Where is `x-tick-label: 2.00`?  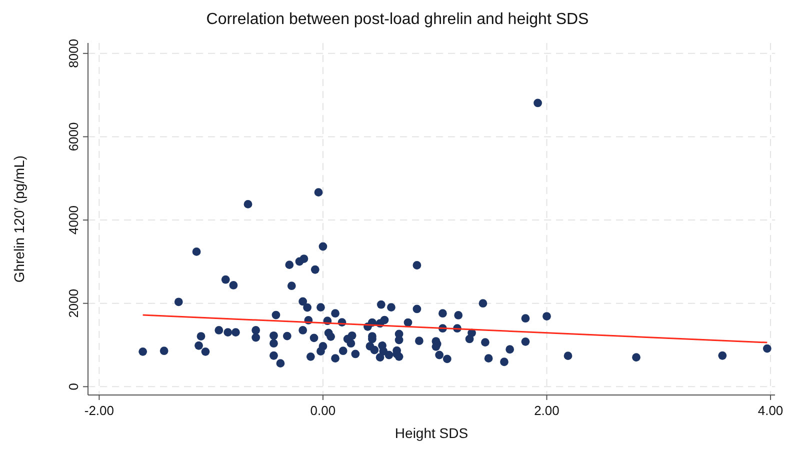 x-tick-label: 2.00 is located at coordinates (547, 410).